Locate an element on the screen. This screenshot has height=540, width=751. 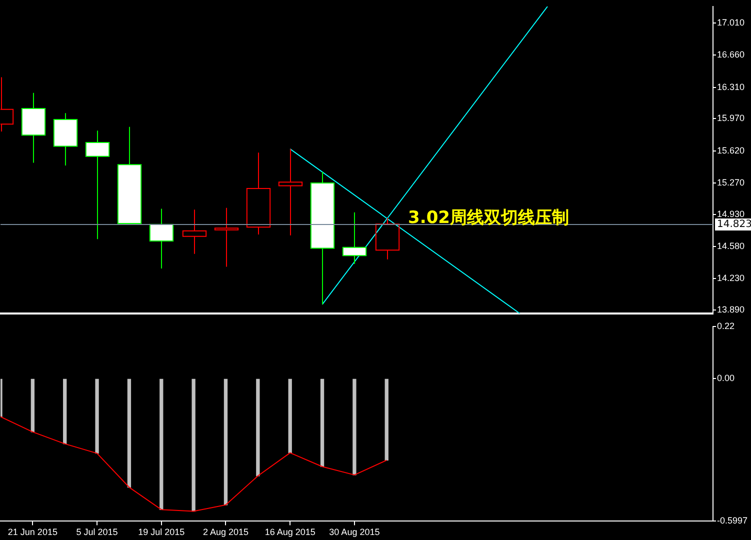
y-tick-label: 14.230 is located at coordinates (731, 278).